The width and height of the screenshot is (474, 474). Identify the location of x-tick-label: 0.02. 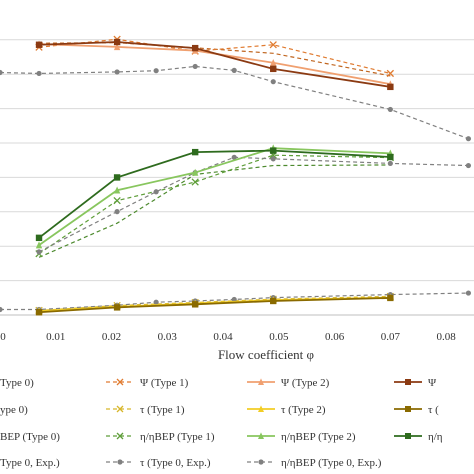
(111, 337).